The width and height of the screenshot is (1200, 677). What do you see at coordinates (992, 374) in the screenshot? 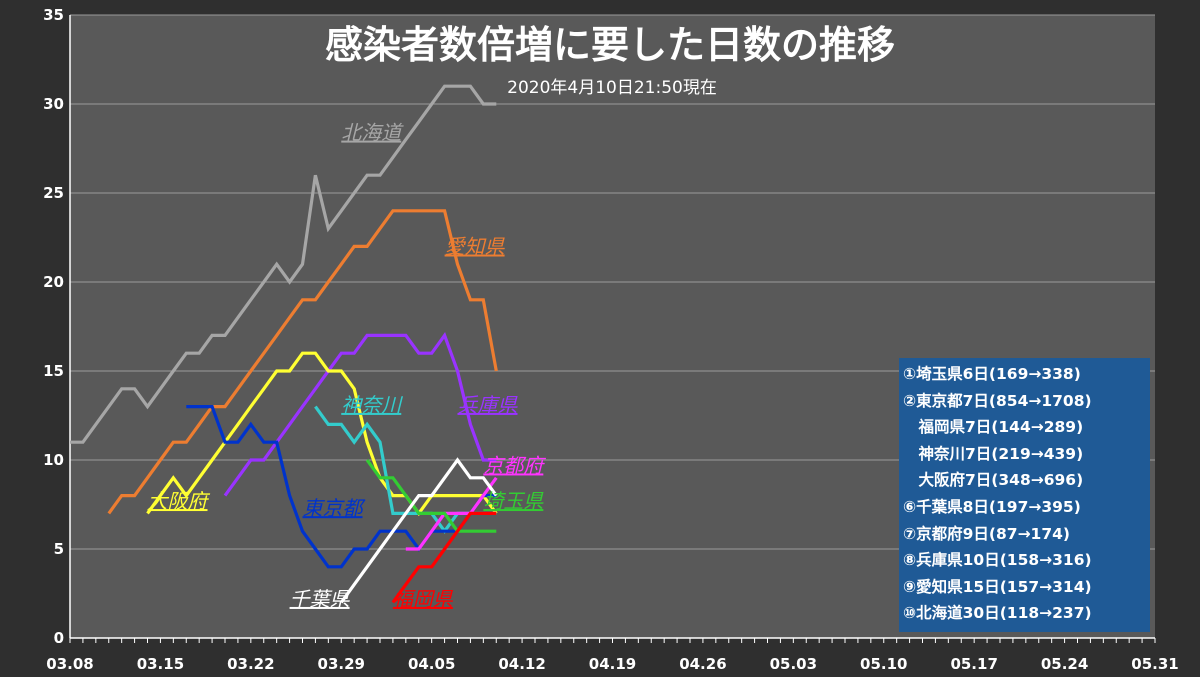
I see `ranking-row: ①埼玉県6日(169→338)` at bounding box center [992, 374].